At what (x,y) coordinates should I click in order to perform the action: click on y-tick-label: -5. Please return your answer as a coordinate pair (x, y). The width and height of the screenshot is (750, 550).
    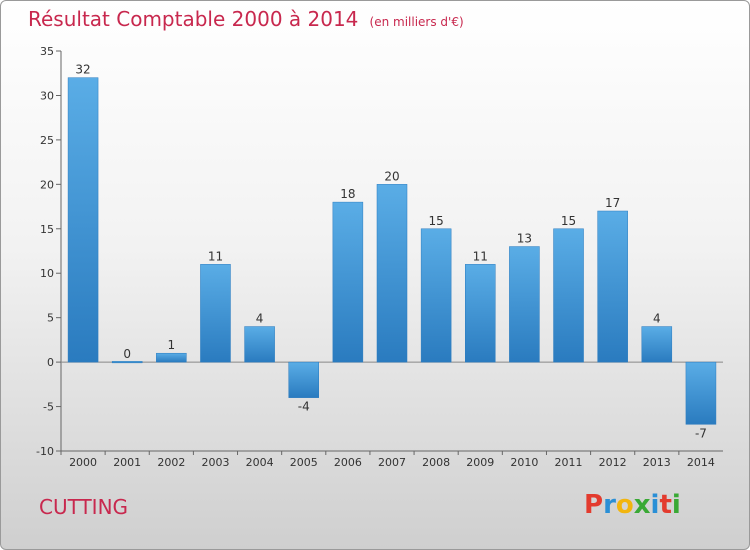
    Looking at the image, I should click on (48, 407).